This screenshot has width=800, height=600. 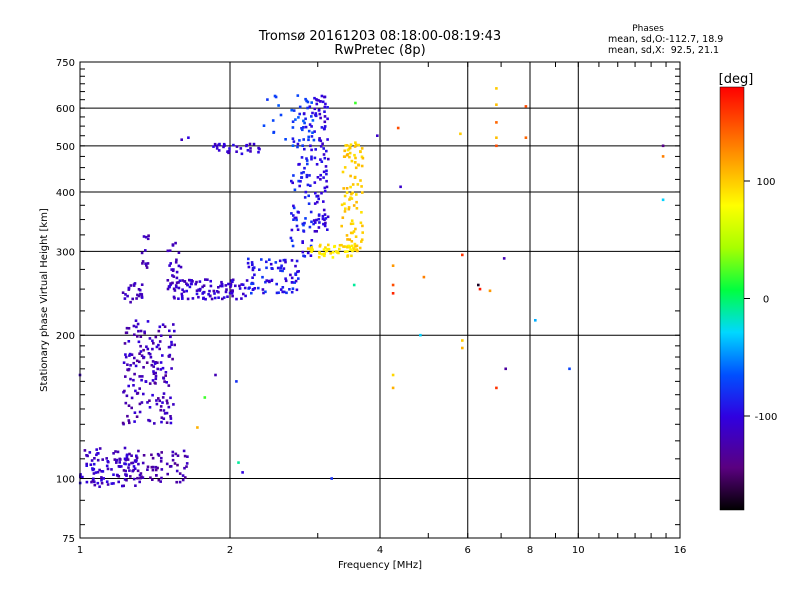 What do you see at coordinates (44, 300) in the screenshot?
I see `y-axis-label: Stationary phase Virtual Height [km]` at bounding box center [44, 300].